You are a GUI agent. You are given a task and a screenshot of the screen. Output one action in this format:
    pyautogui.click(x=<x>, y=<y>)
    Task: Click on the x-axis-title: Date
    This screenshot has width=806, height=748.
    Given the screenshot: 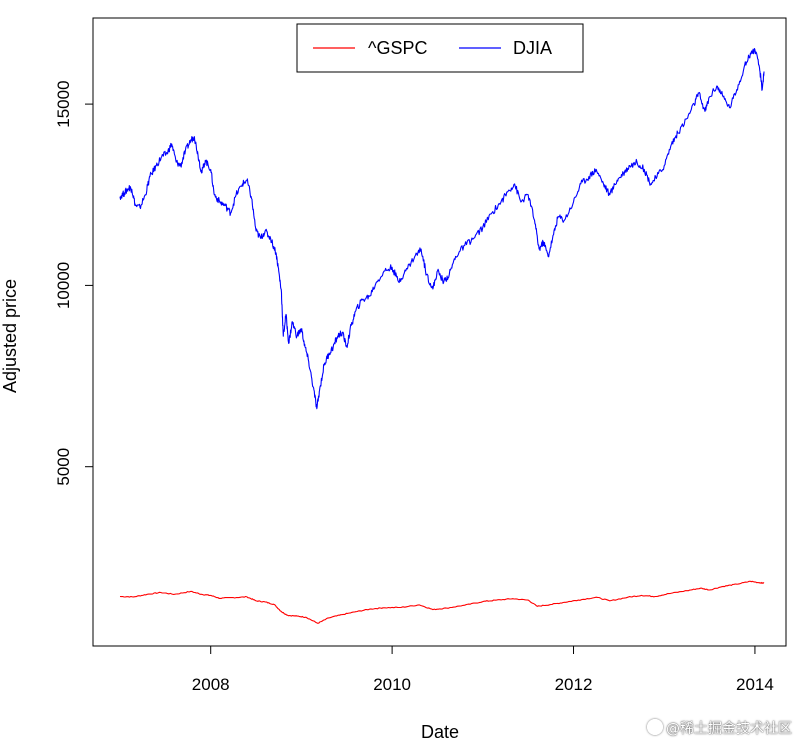 What is the action you would take?
    pyautogui.click(x=440, y=732)
    